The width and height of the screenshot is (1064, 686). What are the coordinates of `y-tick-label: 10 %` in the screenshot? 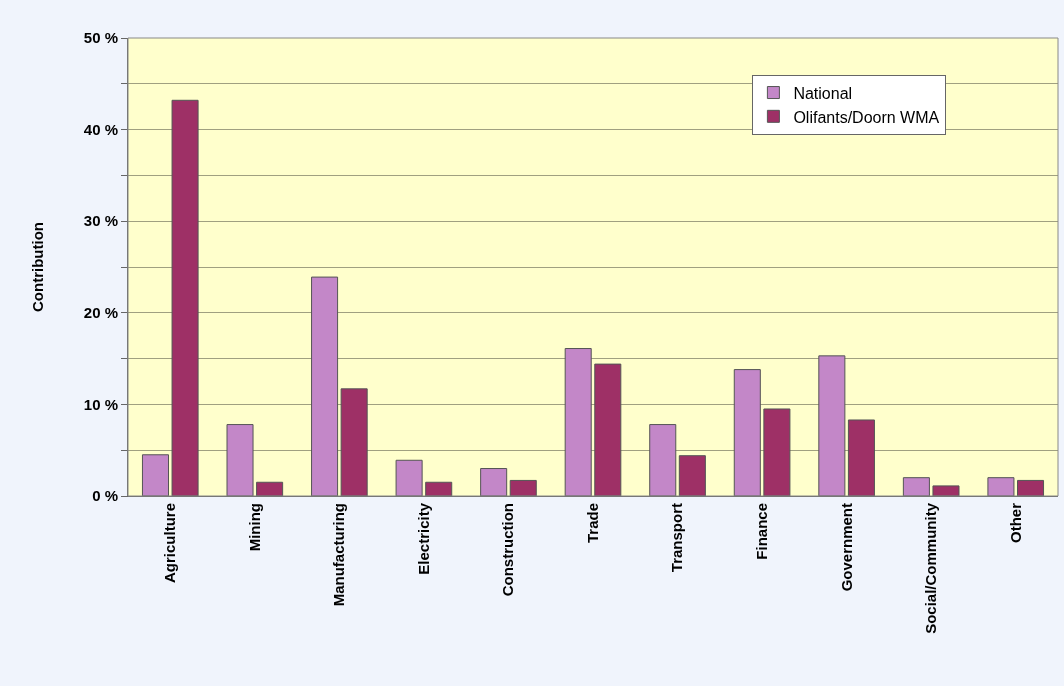 It's located at (100, 404).